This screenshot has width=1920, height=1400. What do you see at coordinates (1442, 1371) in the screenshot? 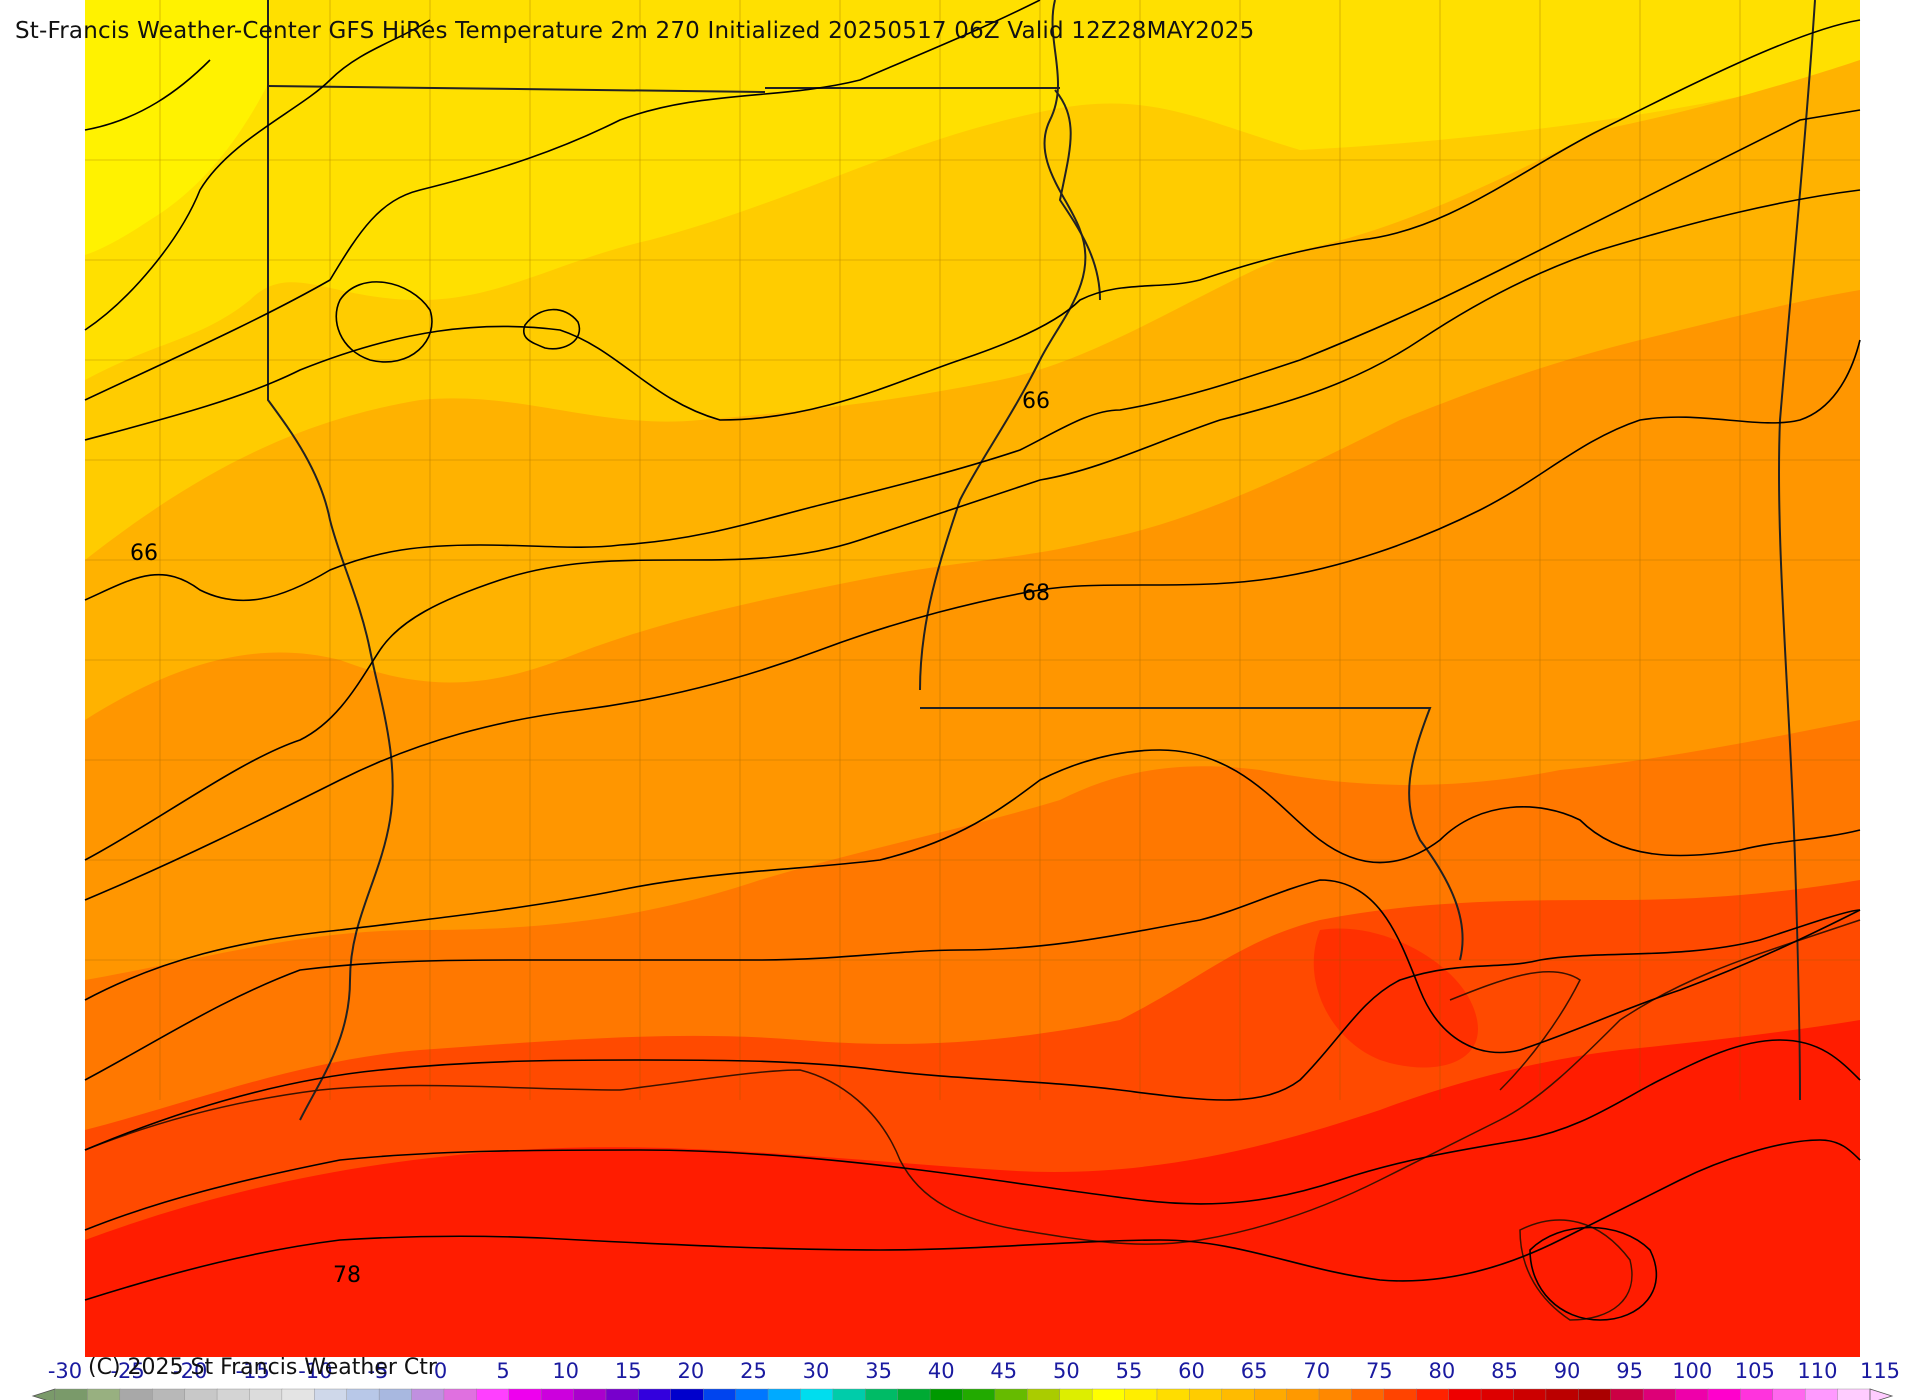
I see `colorbar-tick-label: 80` at bounding box center [1442, 1371].